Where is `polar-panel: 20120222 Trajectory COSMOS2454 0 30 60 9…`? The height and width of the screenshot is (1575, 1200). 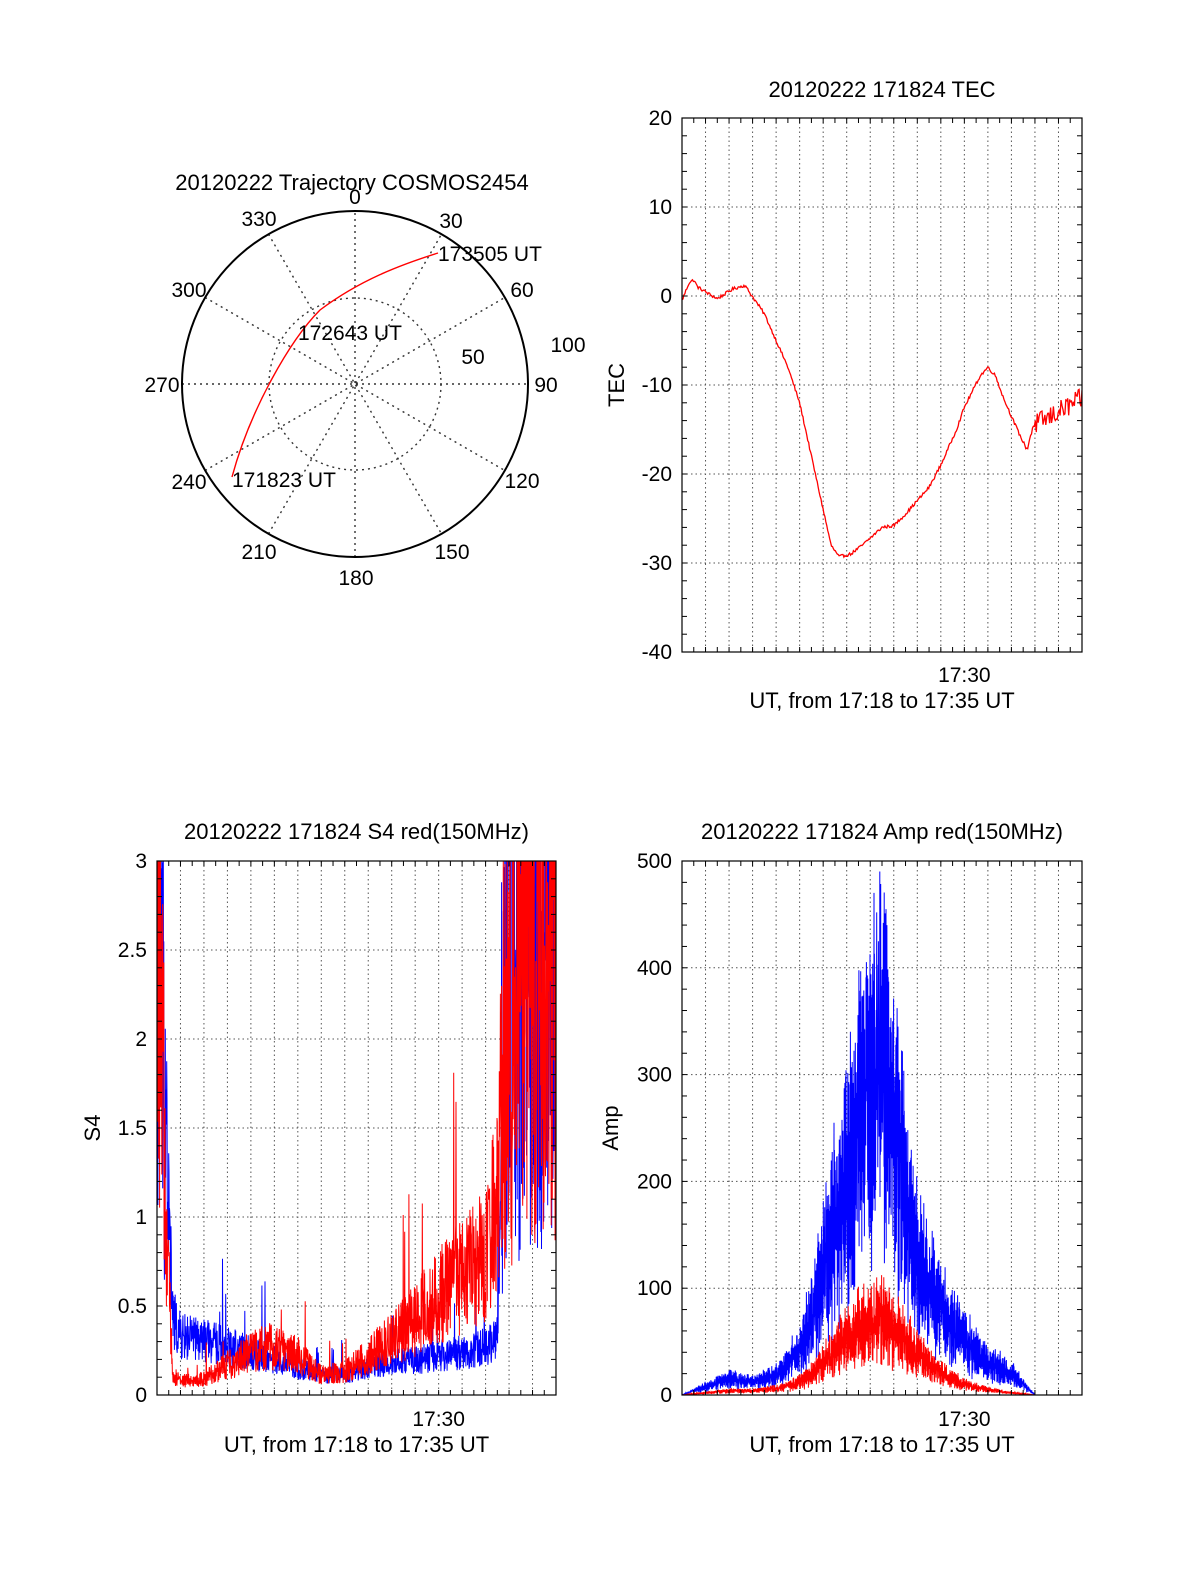
polar-panel: 20120222 Trajectory COSMOS2454 0 30 60 9… is located at coordinates (364, 380).